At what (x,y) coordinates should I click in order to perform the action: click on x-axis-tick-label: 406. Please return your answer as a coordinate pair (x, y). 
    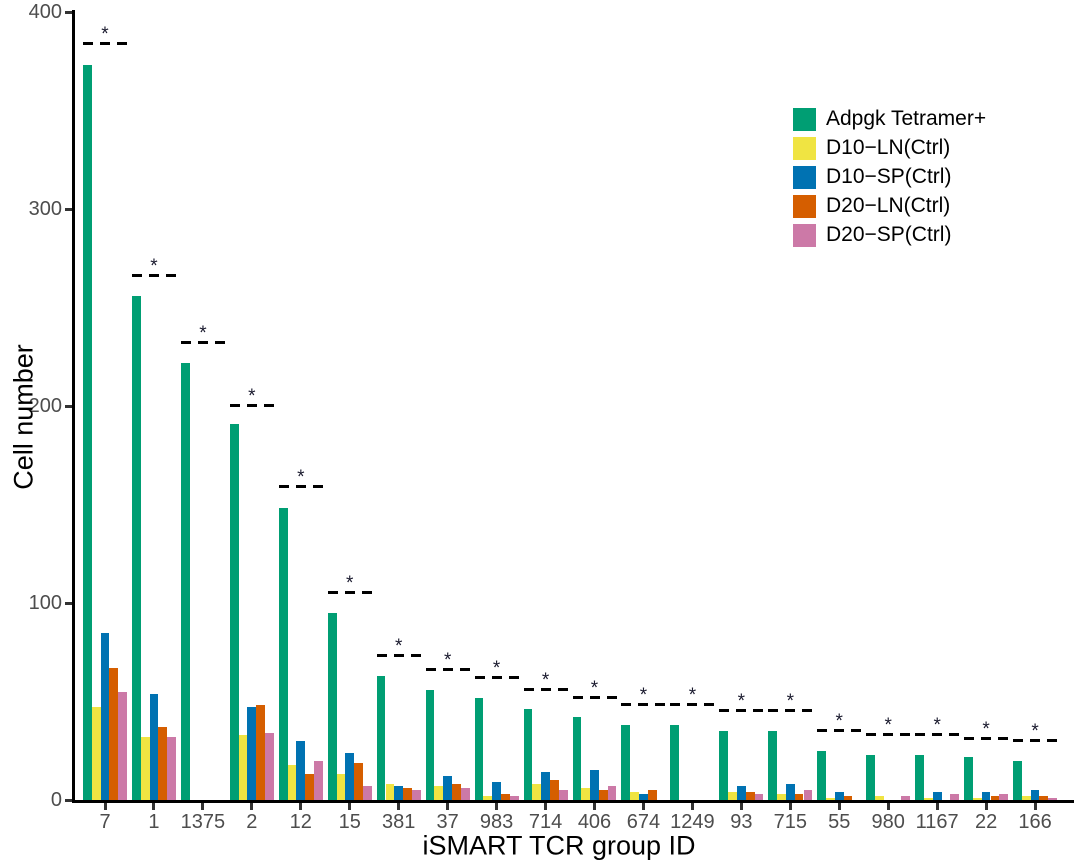
    Looking at the image, I should click on (594, 822).